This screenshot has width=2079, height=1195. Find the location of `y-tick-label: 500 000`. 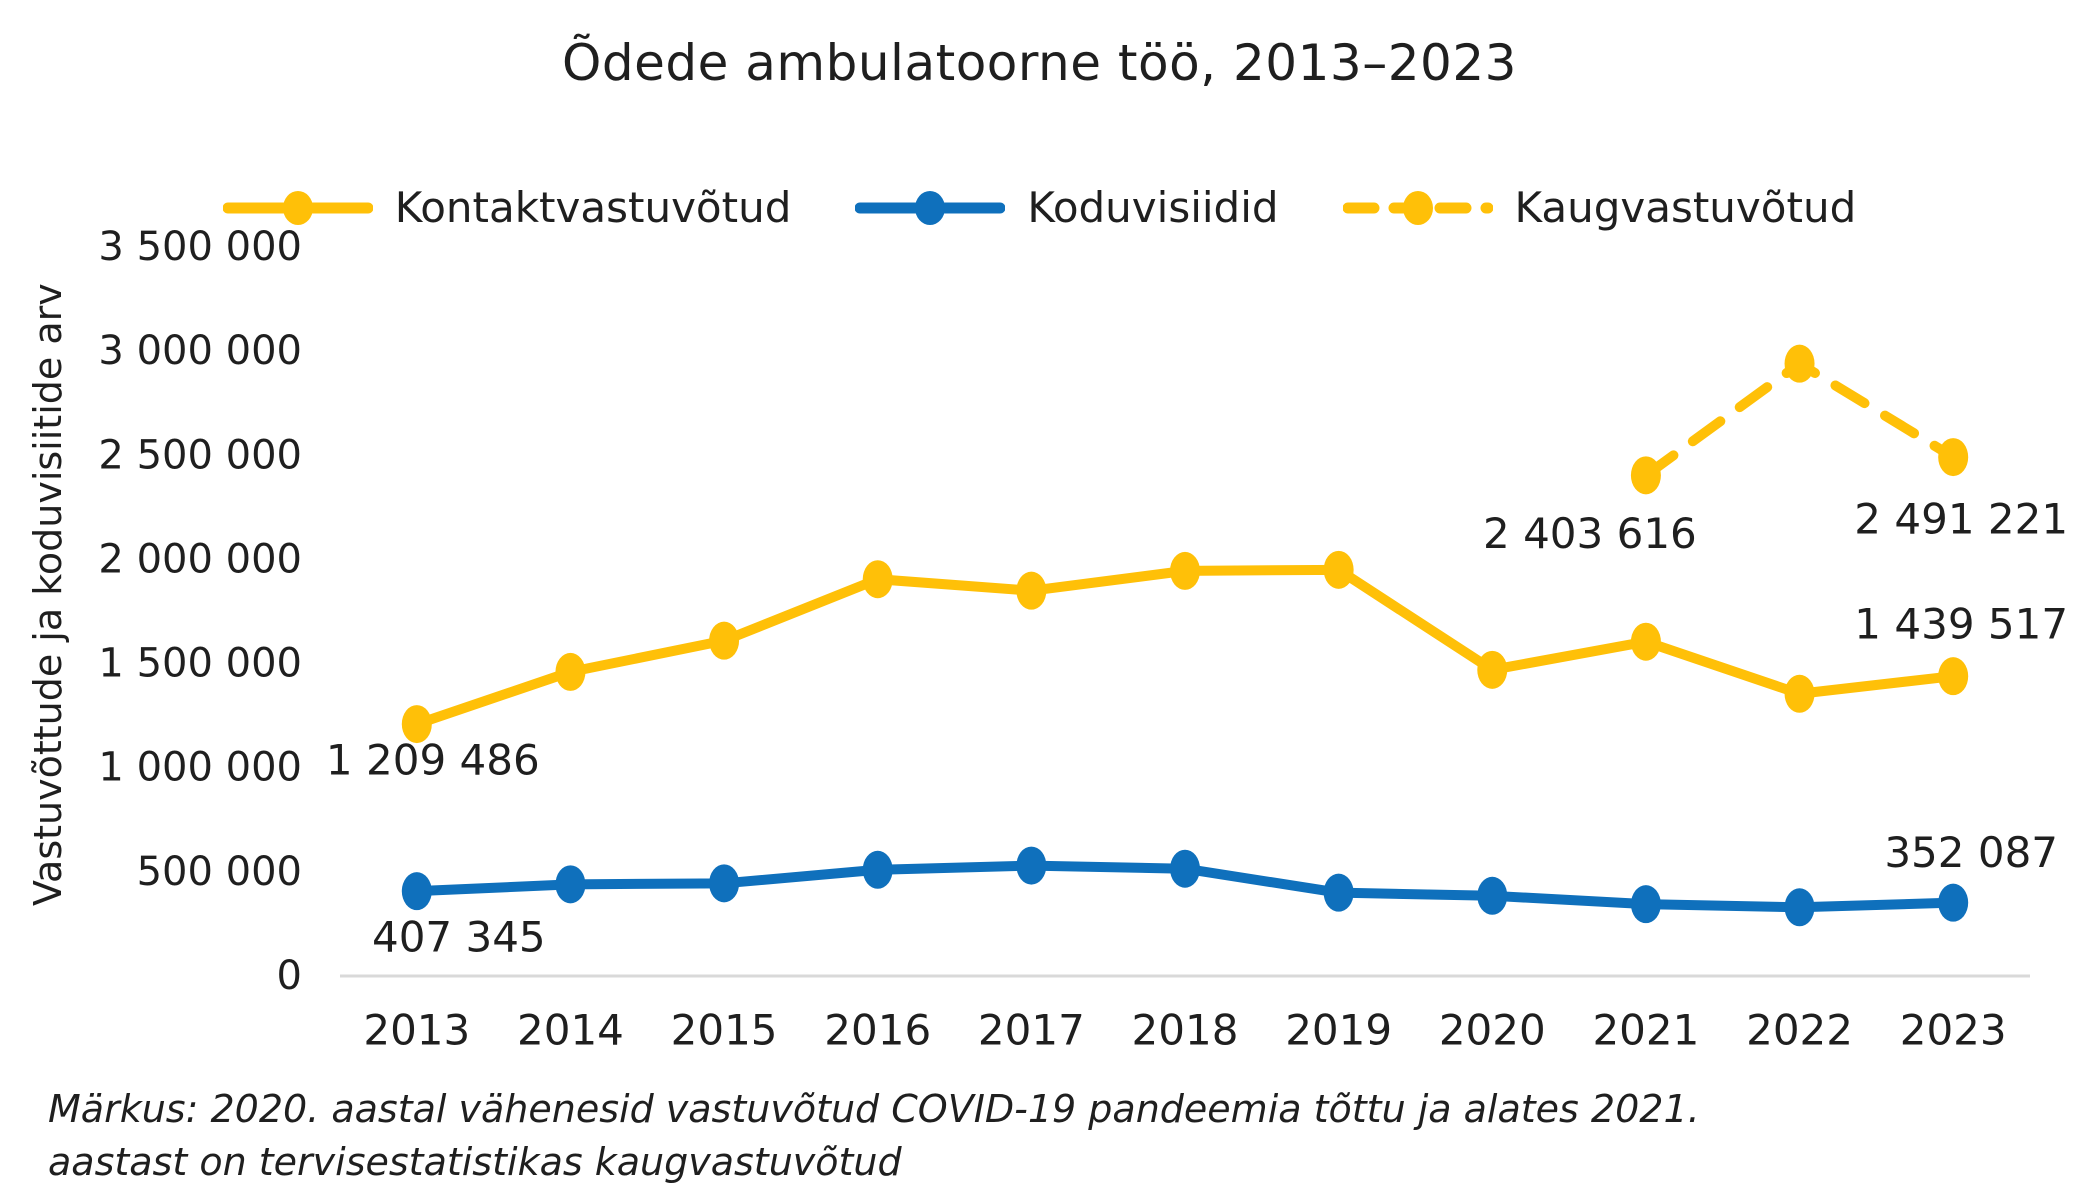

y-tick-label: 500 000 is located at coordinates (219, 872).